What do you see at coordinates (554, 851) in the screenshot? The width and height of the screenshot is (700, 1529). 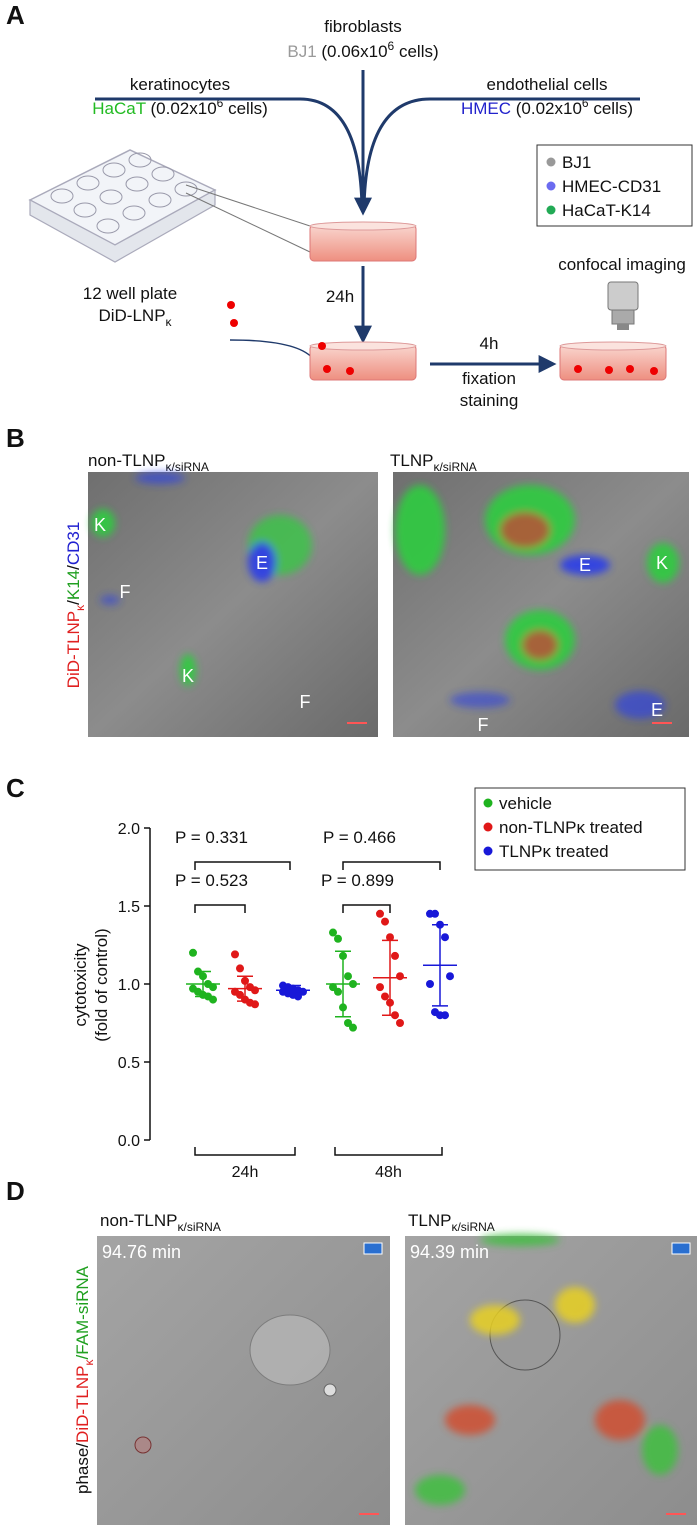 I see `legend-label: TLNPκ treated` at bounding box center [554, 851].